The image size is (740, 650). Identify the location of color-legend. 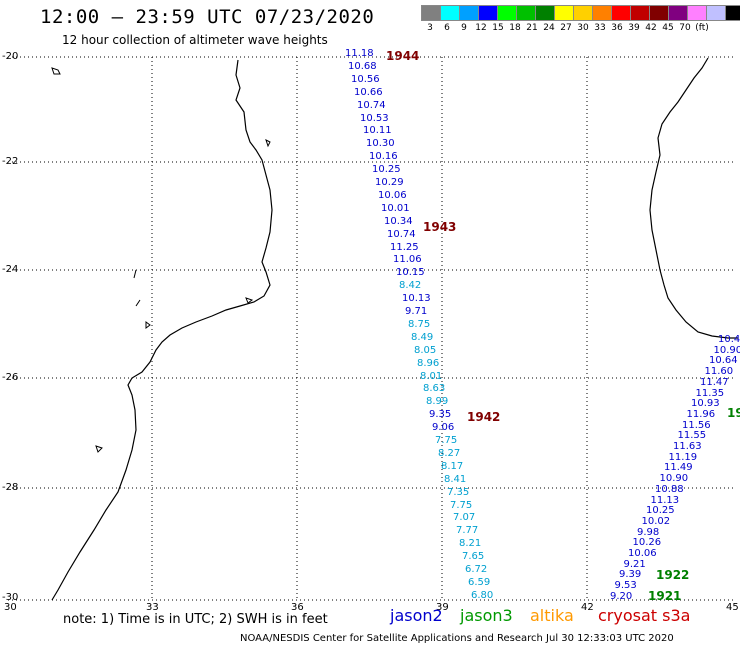
(580, 13).